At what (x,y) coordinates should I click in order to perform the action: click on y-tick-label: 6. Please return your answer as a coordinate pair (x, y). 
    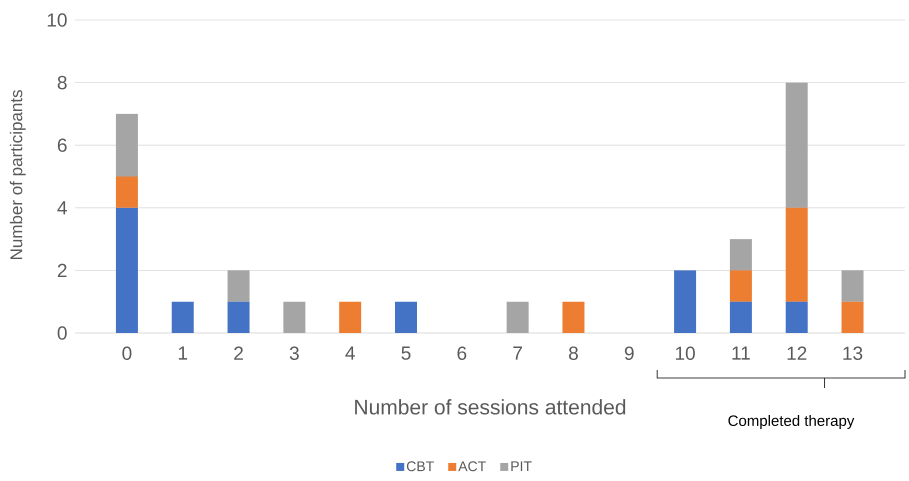
    Looking at the image, I should click on (62, 145).